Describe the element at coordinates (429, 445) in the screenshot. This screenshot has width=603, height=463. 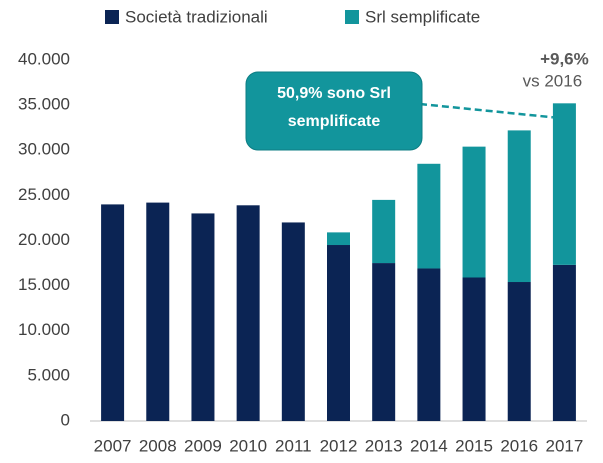
I see `x-tick-label: 2014` at that location.